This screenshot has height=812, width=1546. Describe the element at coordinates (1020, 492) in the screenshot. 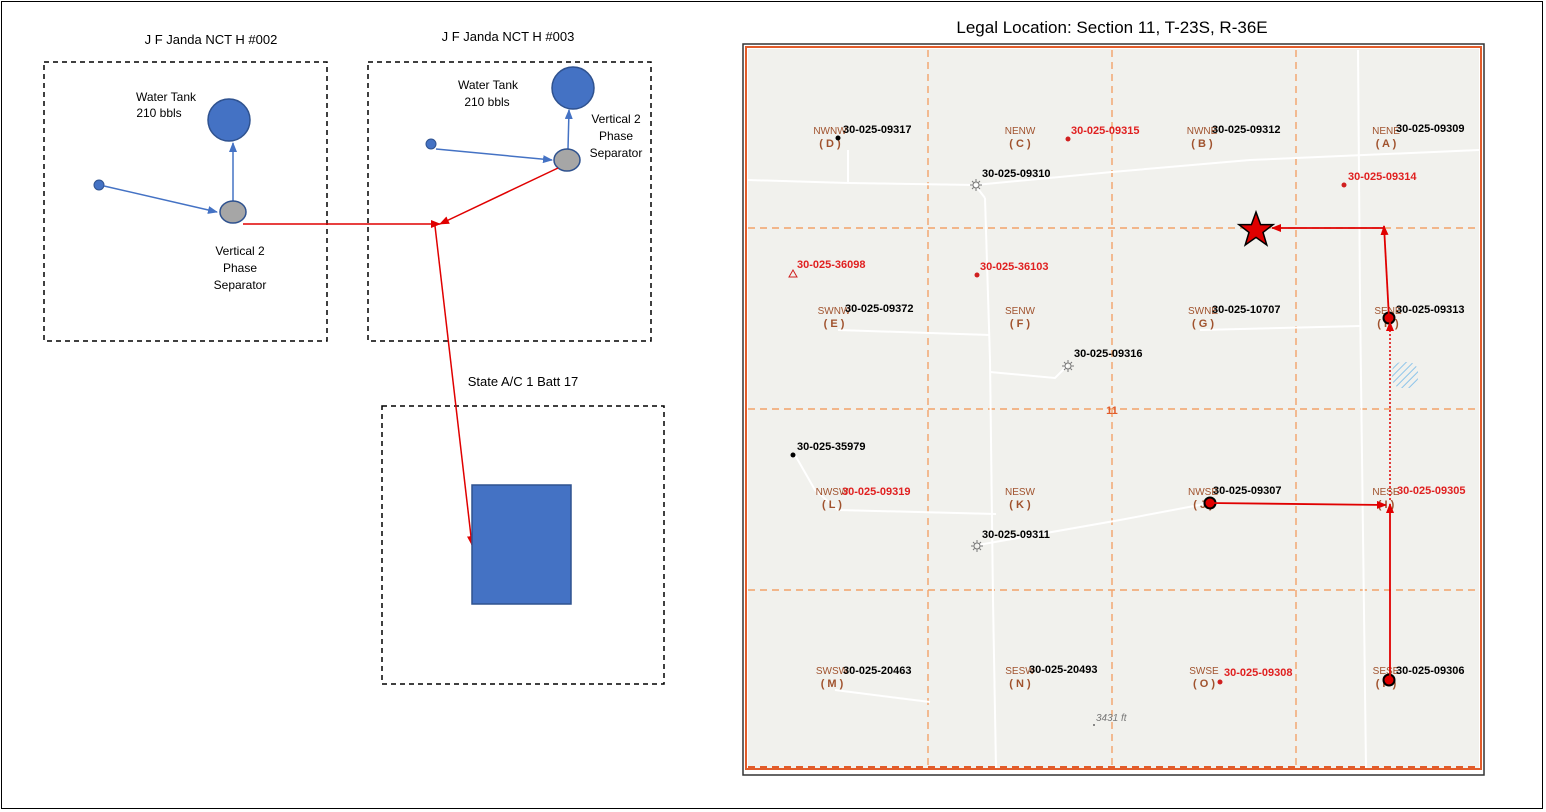

I see `qq-code-nesw: NESW` at that location.